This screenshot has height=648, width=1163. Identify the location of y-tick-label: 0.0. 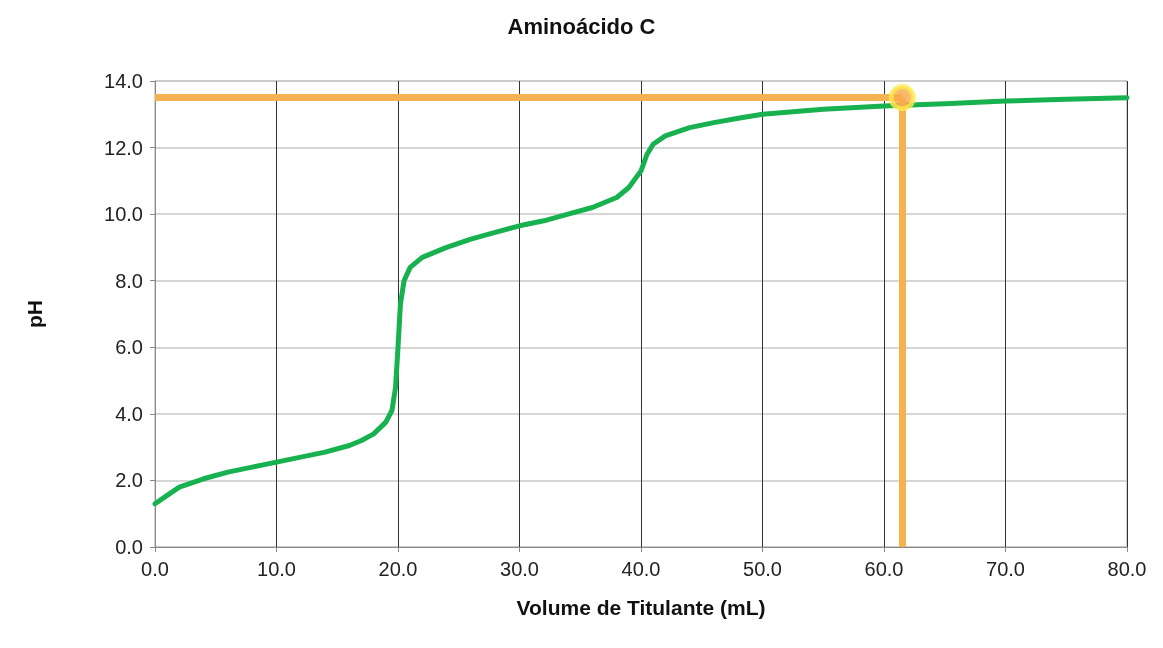
(129, 547).